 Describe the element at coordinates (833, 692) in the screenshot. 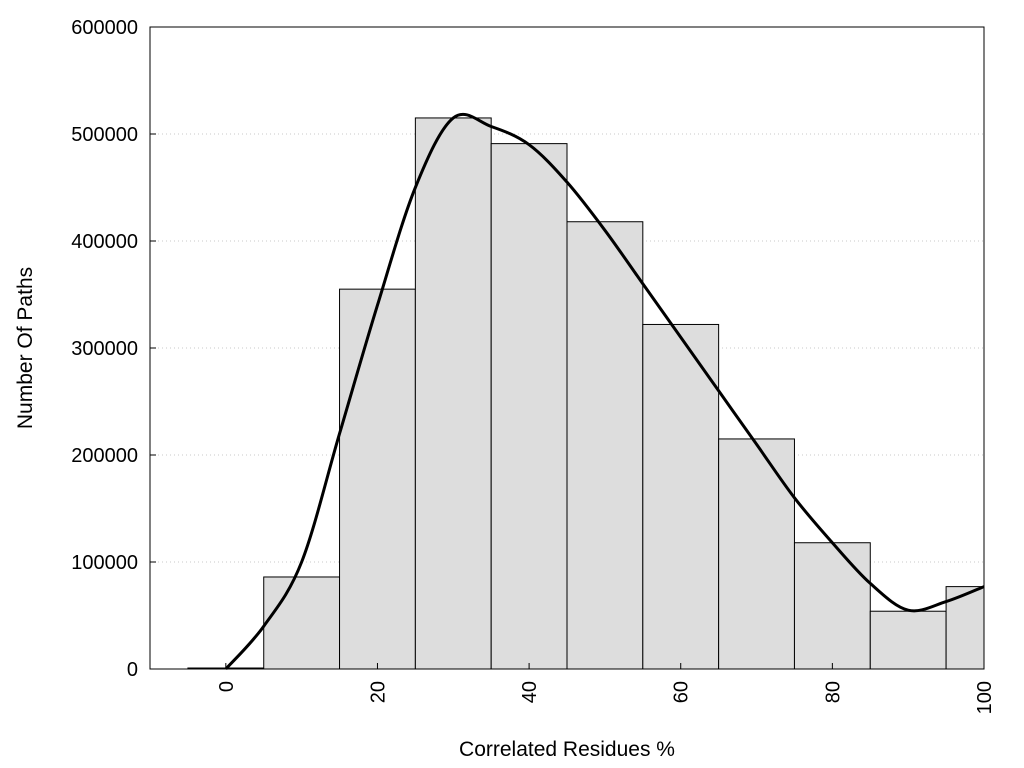

I see `x-tick-label: 80` at that location.